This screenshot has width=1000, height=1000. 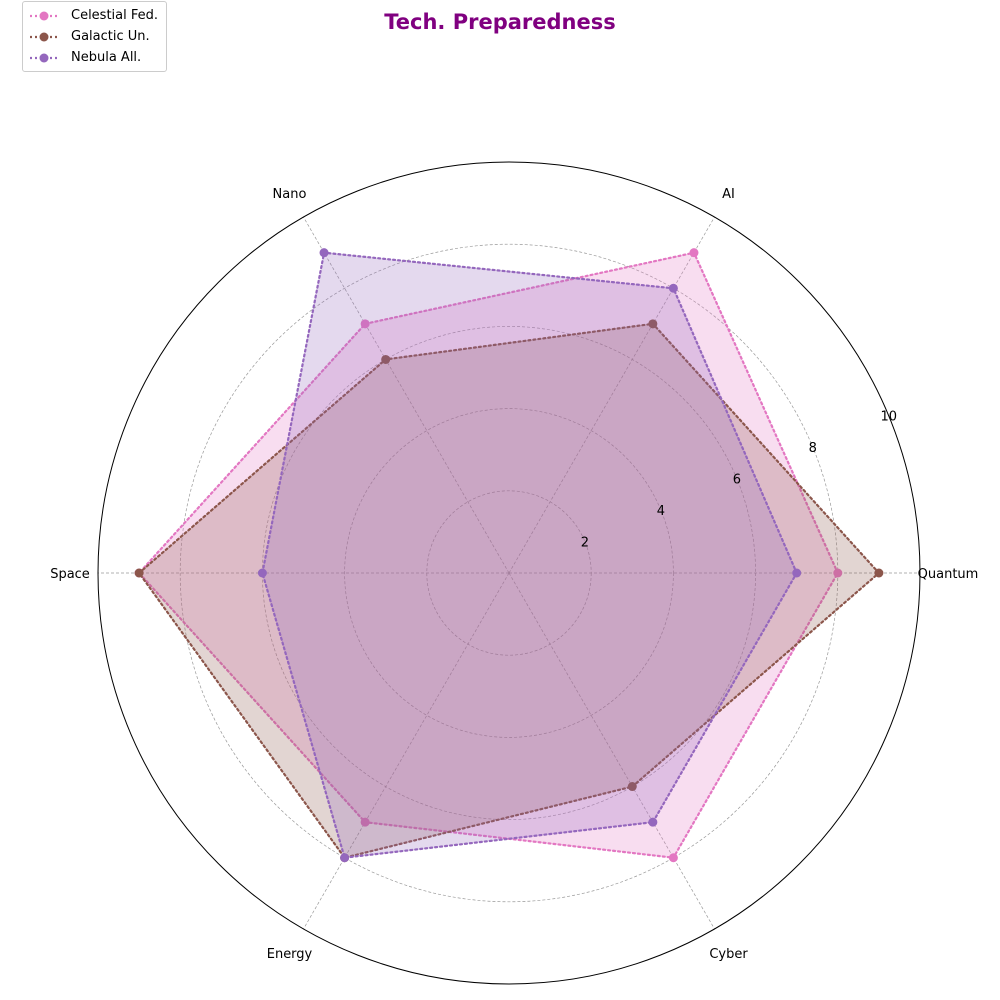 I want to click on category-label: Quantum, so click(x=948, y=574).